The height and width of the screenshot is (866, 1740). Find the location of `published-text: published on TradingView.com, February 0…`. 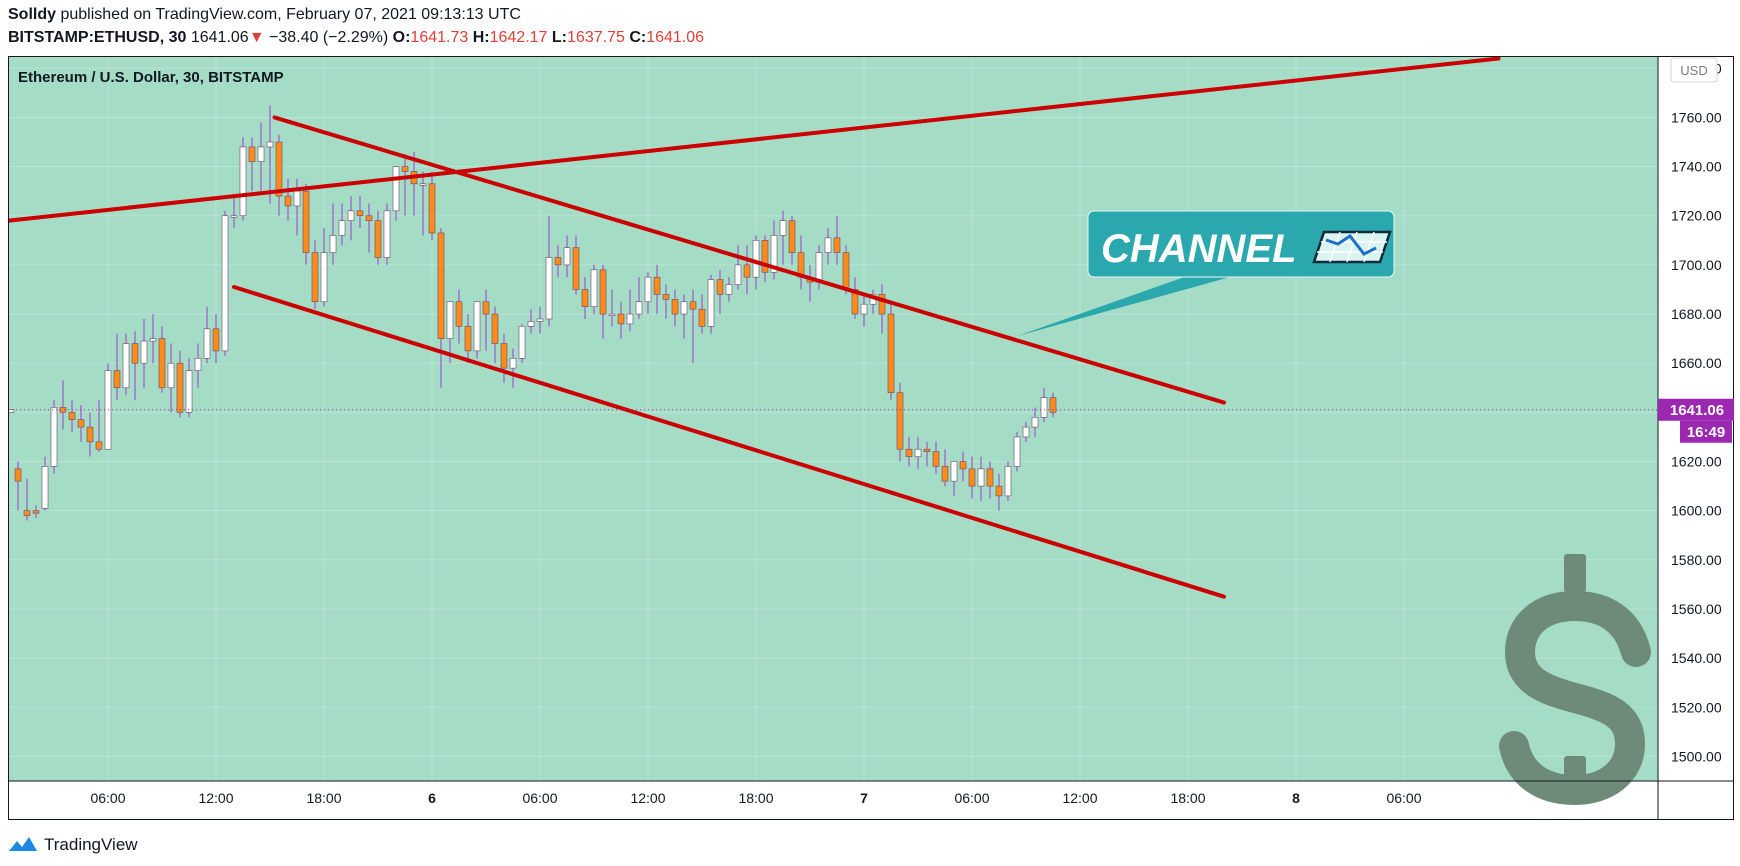

published-text: published on TradingView.com, February 0… is located at coordinates (288, 14).